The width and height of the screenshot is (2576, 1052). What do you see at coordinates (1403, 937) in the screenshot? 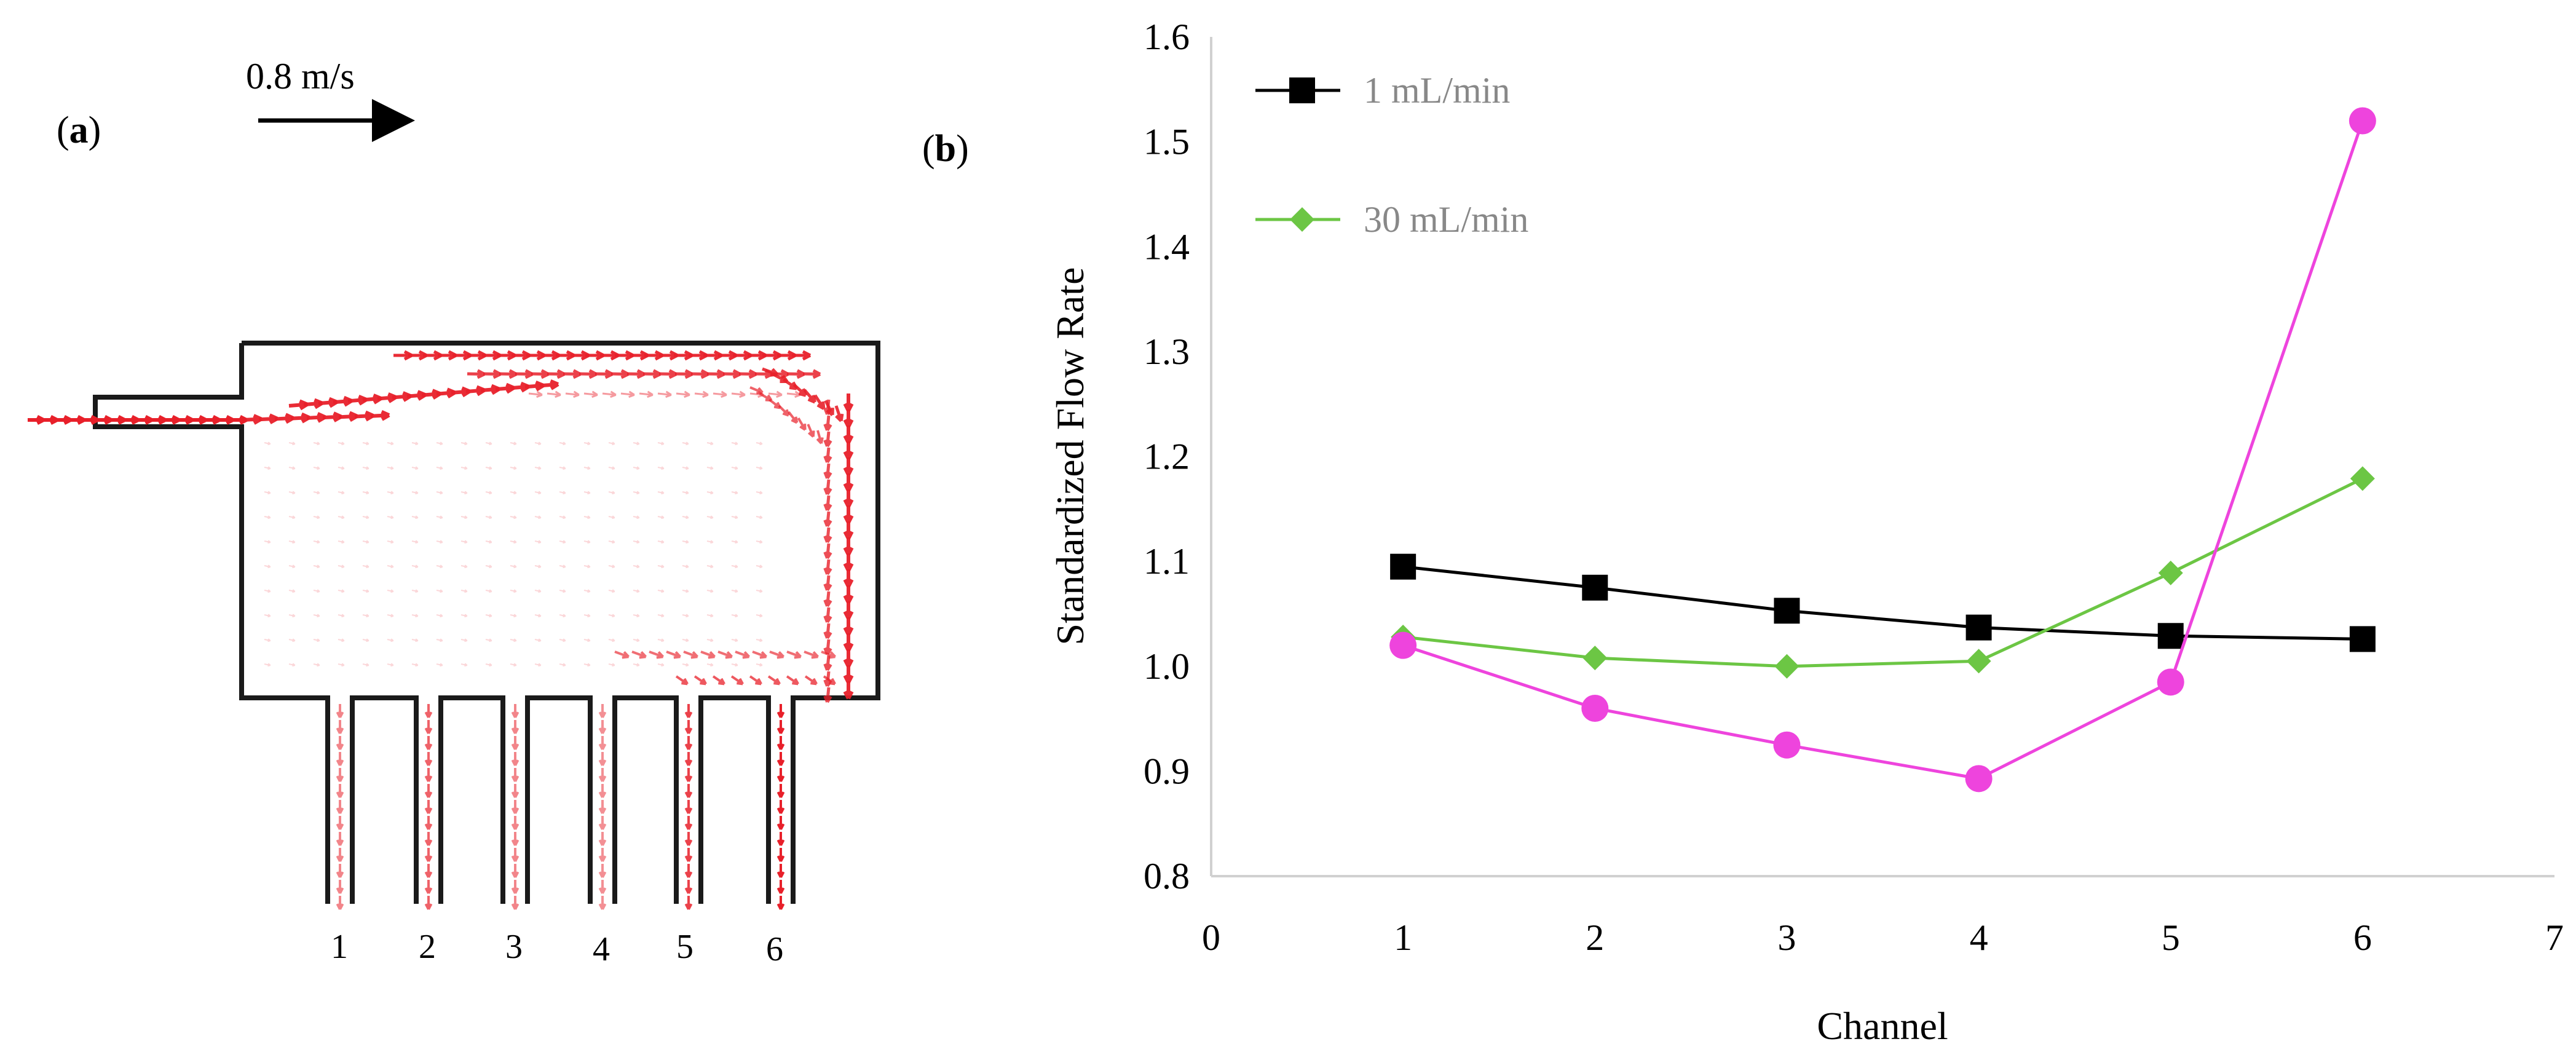
I see `x-tick-label: 1` at bounding box center [1403, 937].